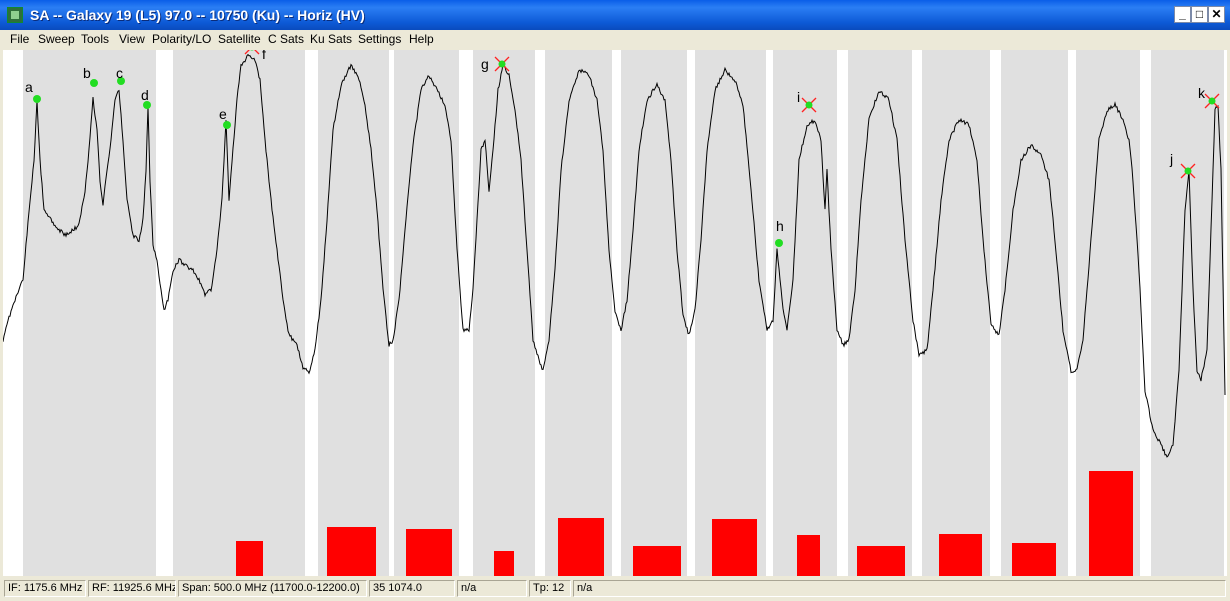 The width and height of the screenshot is (1230, 601). Describe the element at coordinates (779, 243) in the screenshot. I see `marker-h-point` at that location.